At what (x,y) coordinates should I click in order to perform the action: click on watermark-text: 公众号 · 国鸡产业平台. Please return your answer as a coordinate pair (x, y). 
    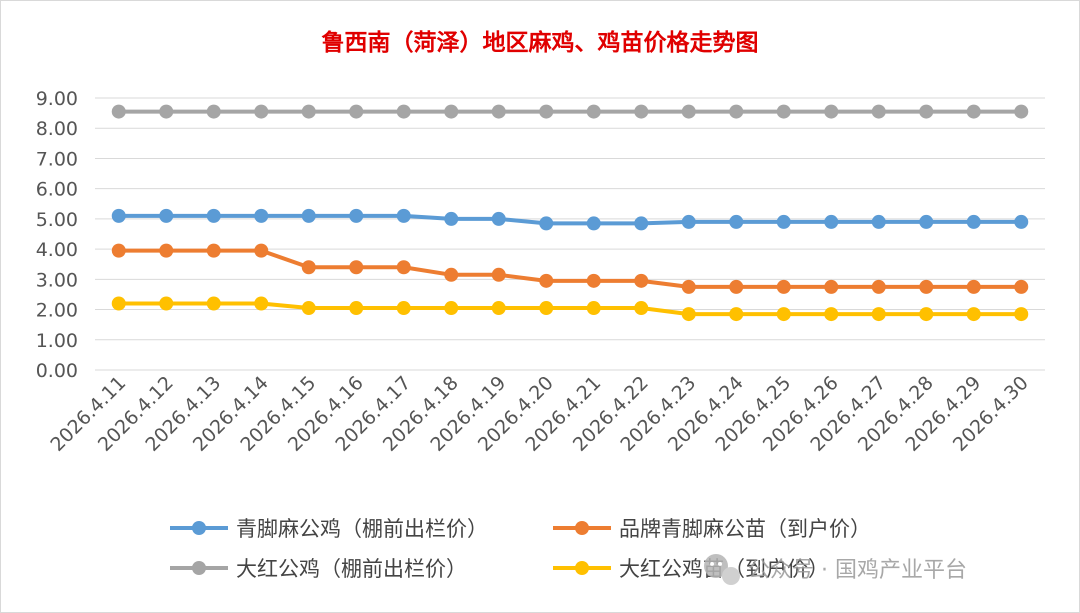
    Looking at the image, I should click on (857, 570).